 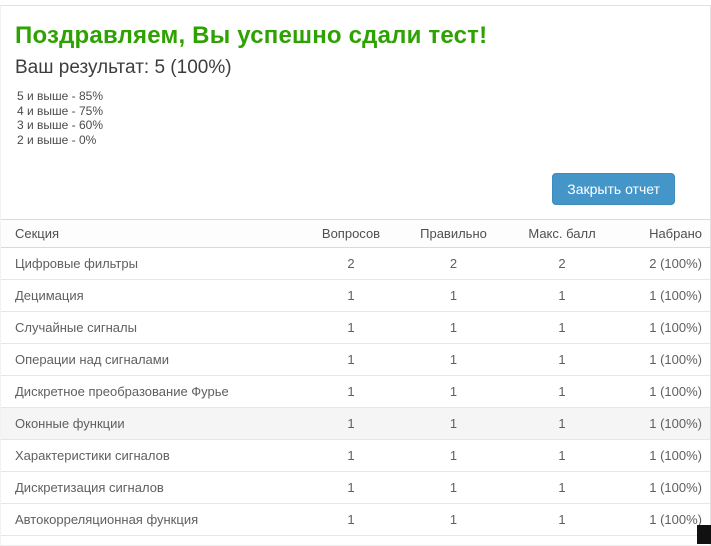 What do you see at coordinates (151, 455) in the screenshot?
I see `table-cell-section: Характеристики сигналов` at bounding box center [151, 455].